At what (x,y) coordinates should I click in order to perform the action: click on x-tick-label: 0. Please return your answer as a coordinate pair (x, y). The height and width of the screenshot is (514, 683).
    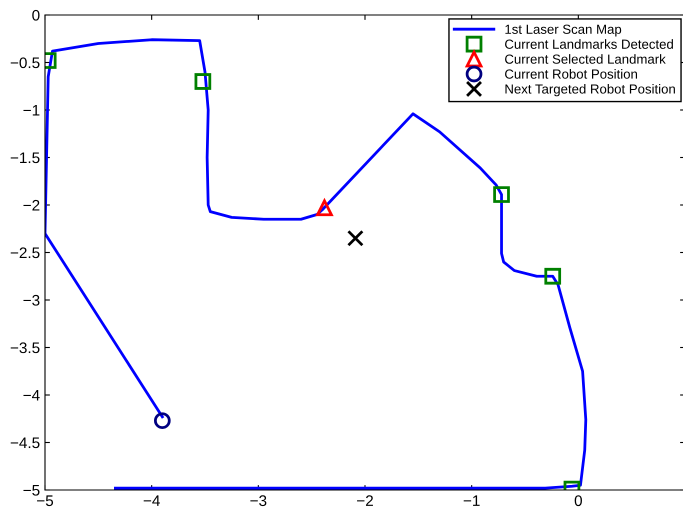
    Looking at the image, I should click on (578, 500).